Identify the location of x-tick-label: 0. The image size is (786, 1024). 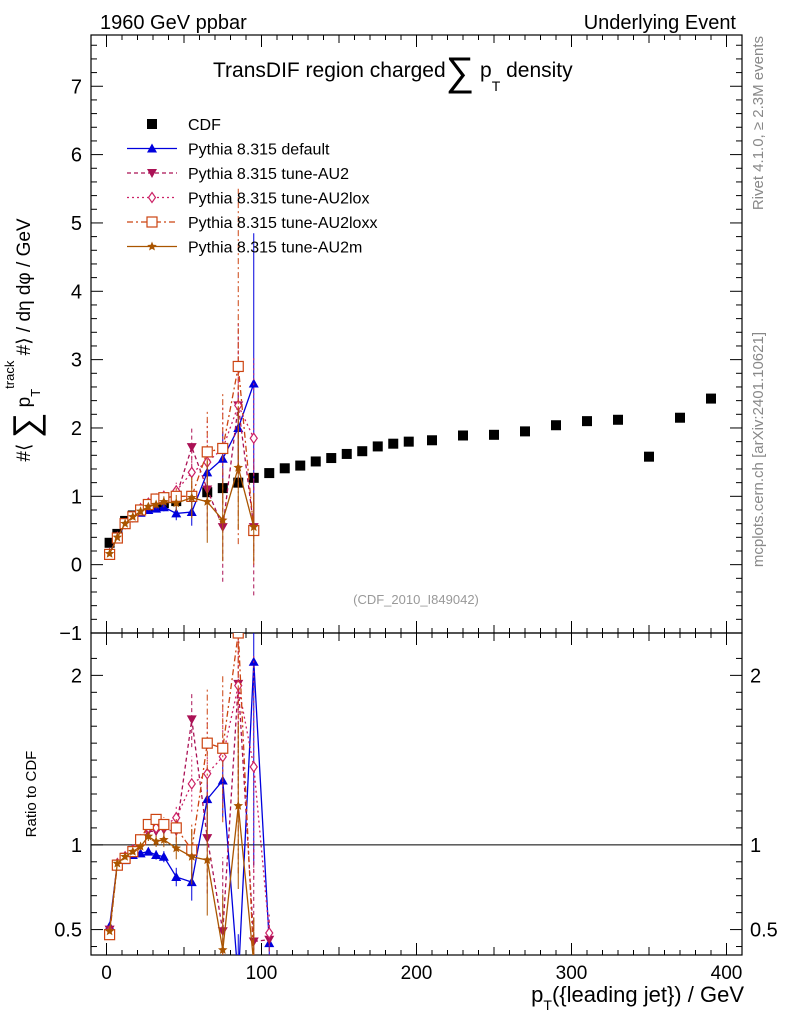
(106, 973).